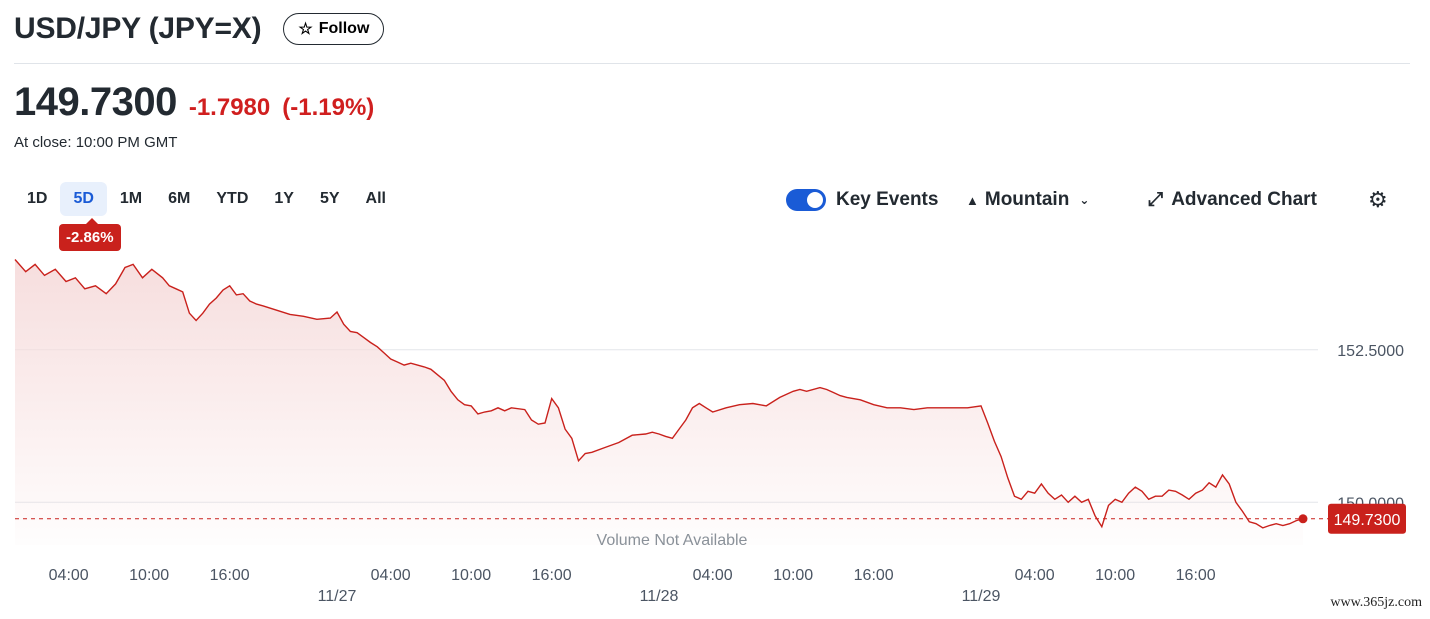 The width and height of the screenshot is (1430, 619). Describe the element at coordinates (131, 198) in the screenshot. I see `range-1m: 1M` at that location.